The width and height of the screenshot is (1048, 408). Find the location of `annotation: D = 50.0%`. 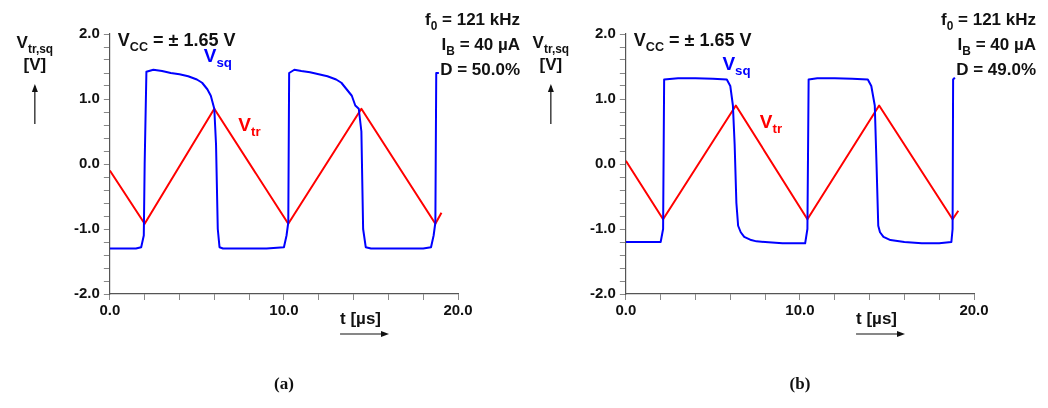

annotation: D = 50.0% is located at coordinates (480, 69).